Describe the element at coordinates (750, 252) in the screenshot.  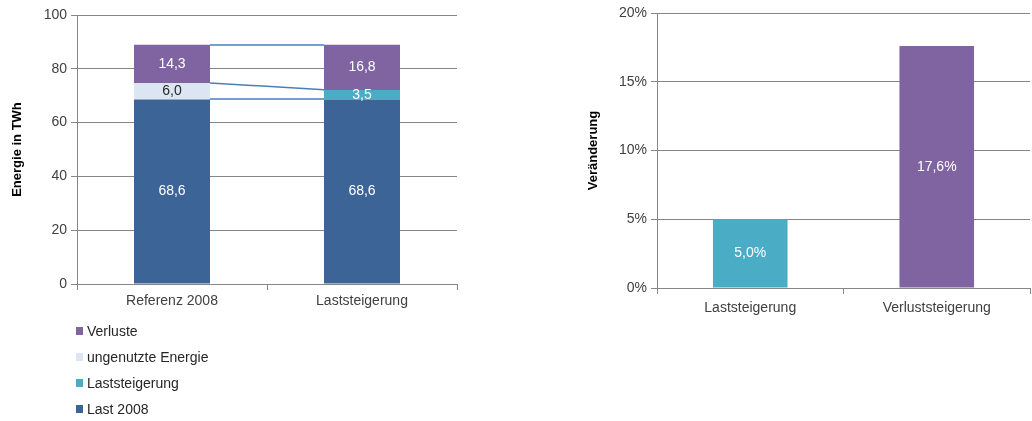
I see `data-label: 5,0%` at that location.